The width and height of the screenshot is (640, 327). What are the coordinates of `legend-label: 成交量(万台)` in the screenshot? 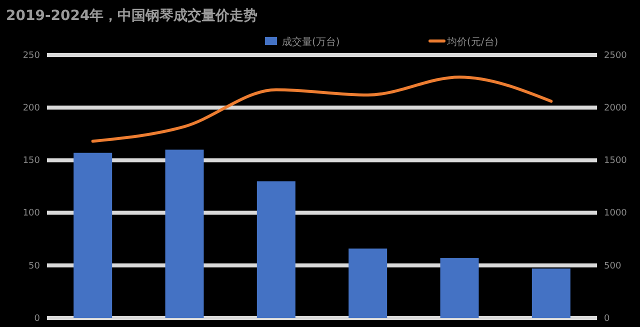 It's located at (311, 42).